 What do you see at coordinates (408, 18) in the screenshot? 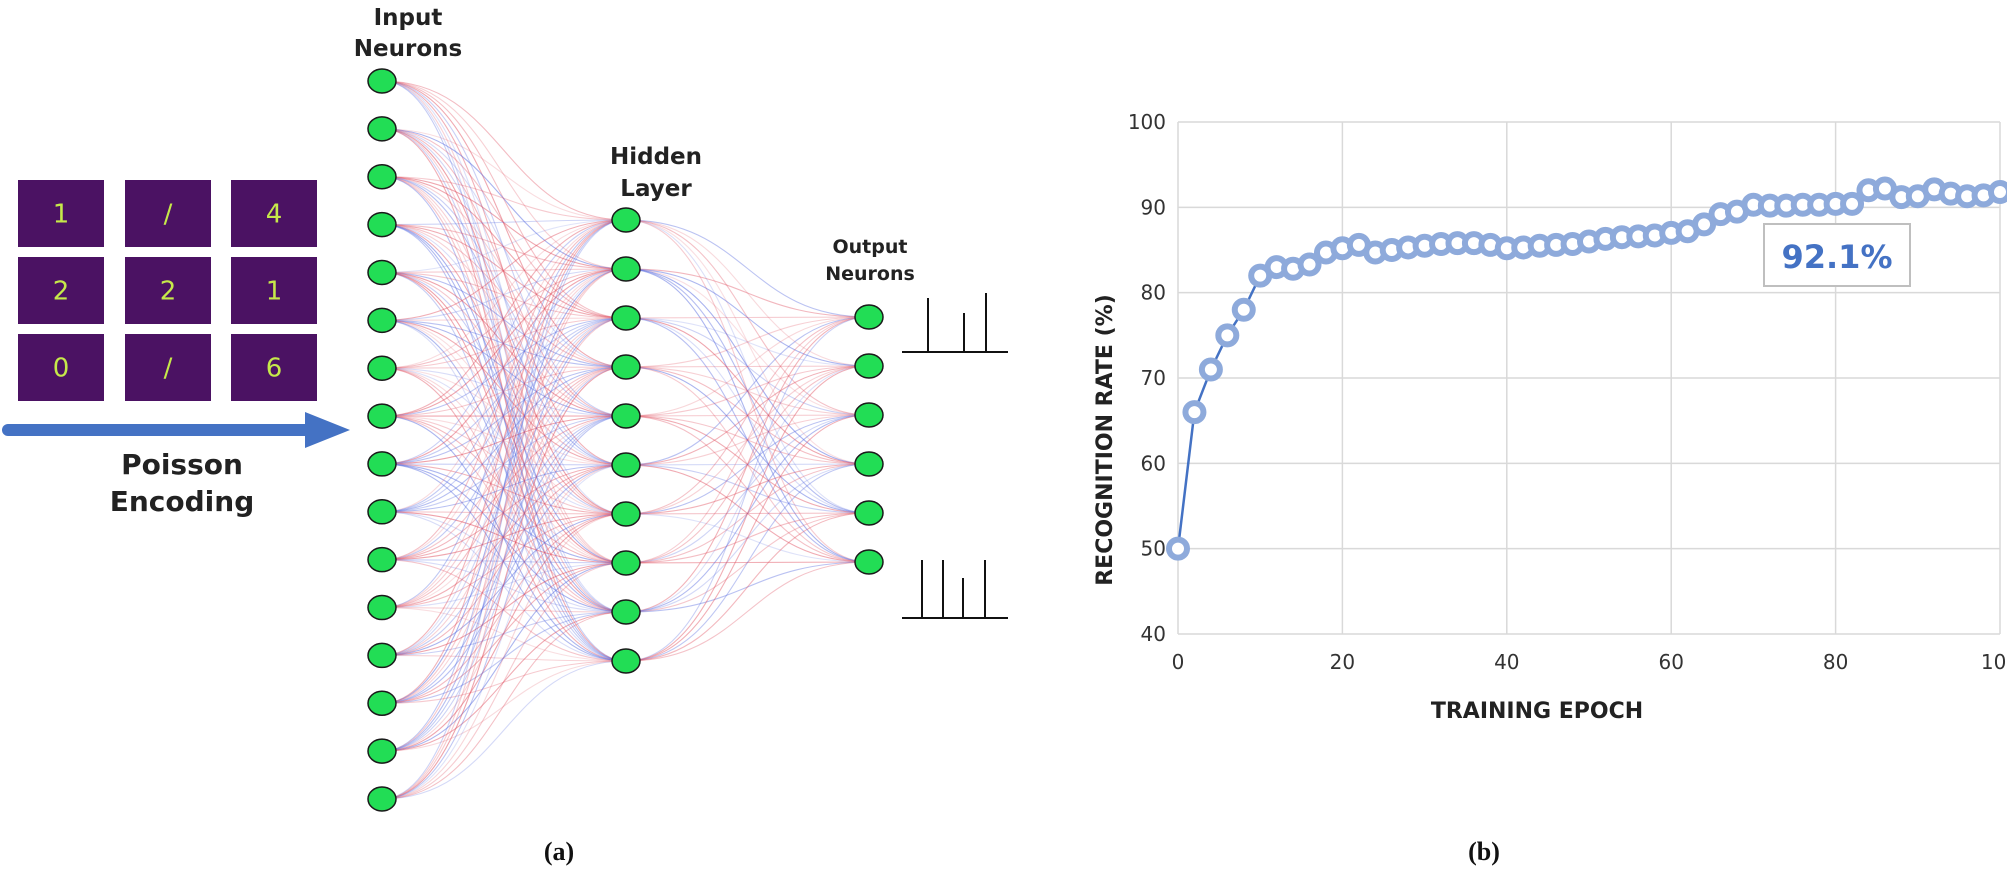
I see `input-label-line1: Input` at bounding box center [408, 18].